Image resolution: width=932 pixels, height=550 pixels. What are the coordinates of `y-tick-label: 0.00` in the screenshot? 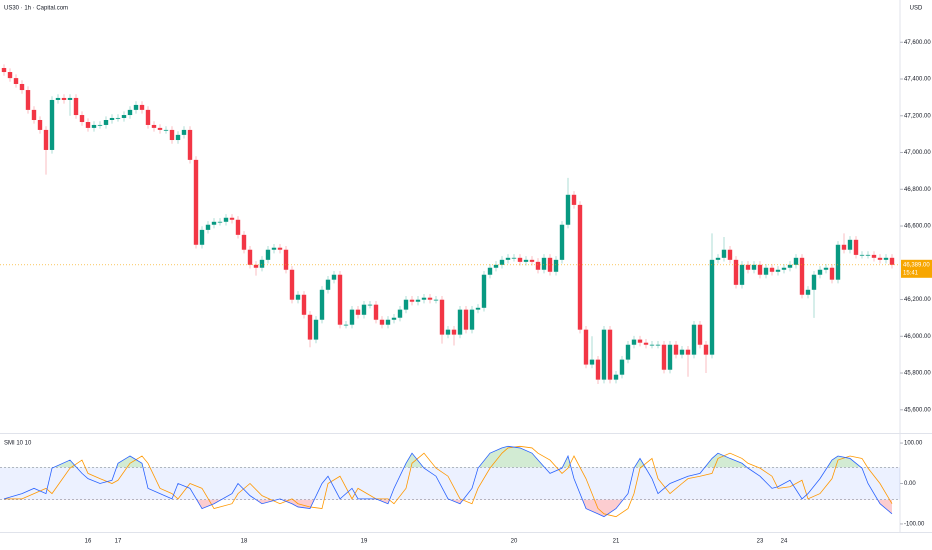 It's located at (910, 484).